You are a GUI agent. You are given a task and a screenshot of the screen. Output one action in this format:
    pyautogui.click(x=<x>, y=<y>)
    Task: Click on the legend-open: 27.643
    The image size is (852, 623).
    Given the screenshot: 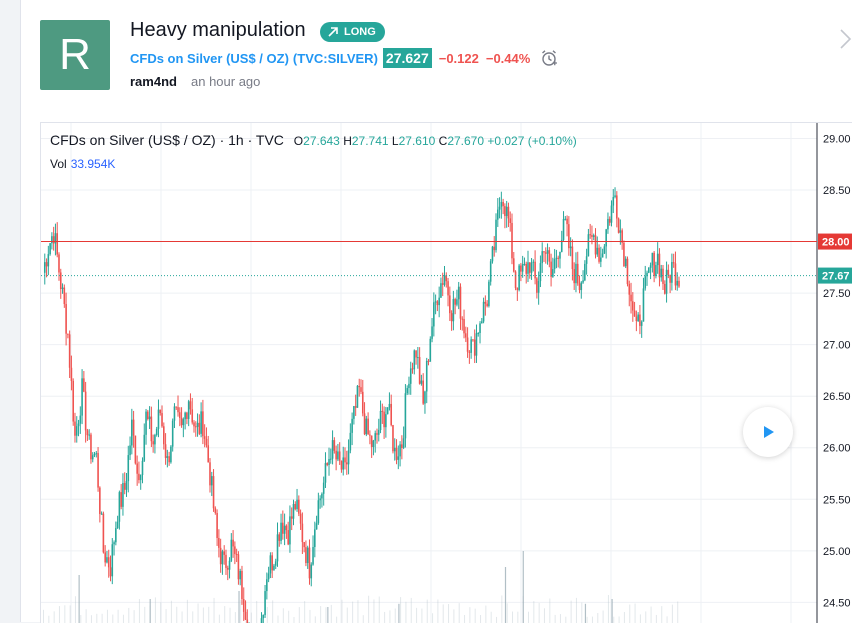 What is the action you would take?
    pyautogui.click(x=321, y=141)
    